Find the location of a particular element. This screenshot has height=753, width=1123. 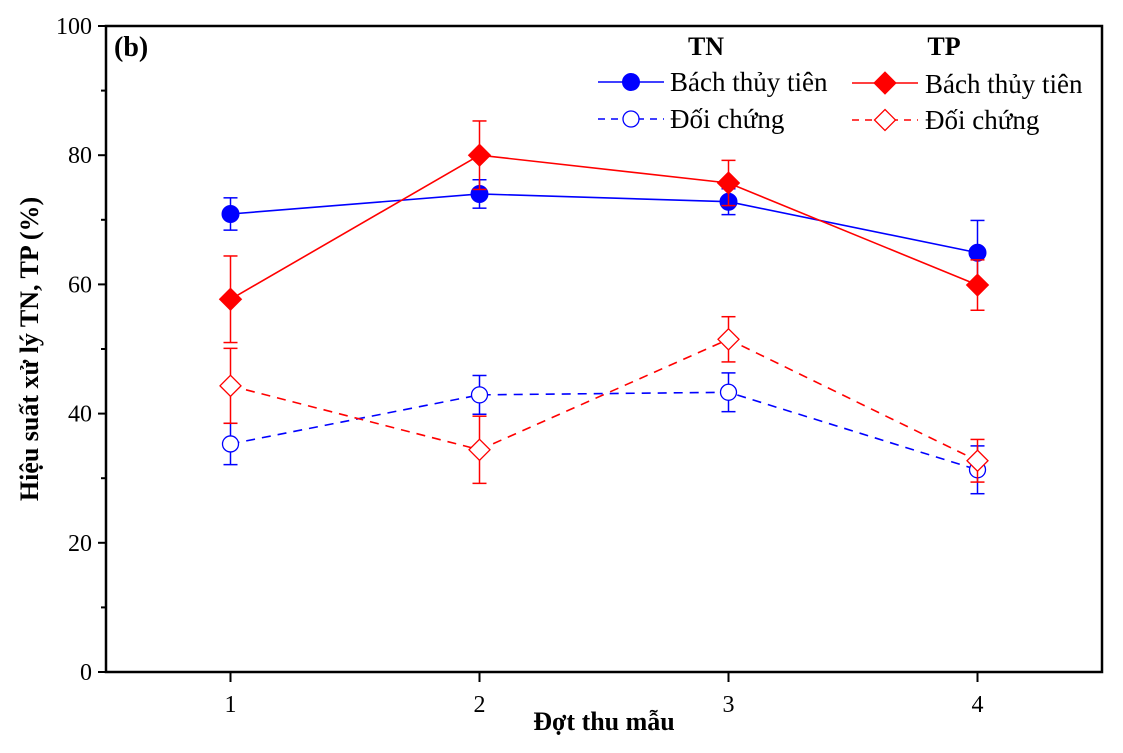

panel-label: (b) is located at coordinates (131, 47).